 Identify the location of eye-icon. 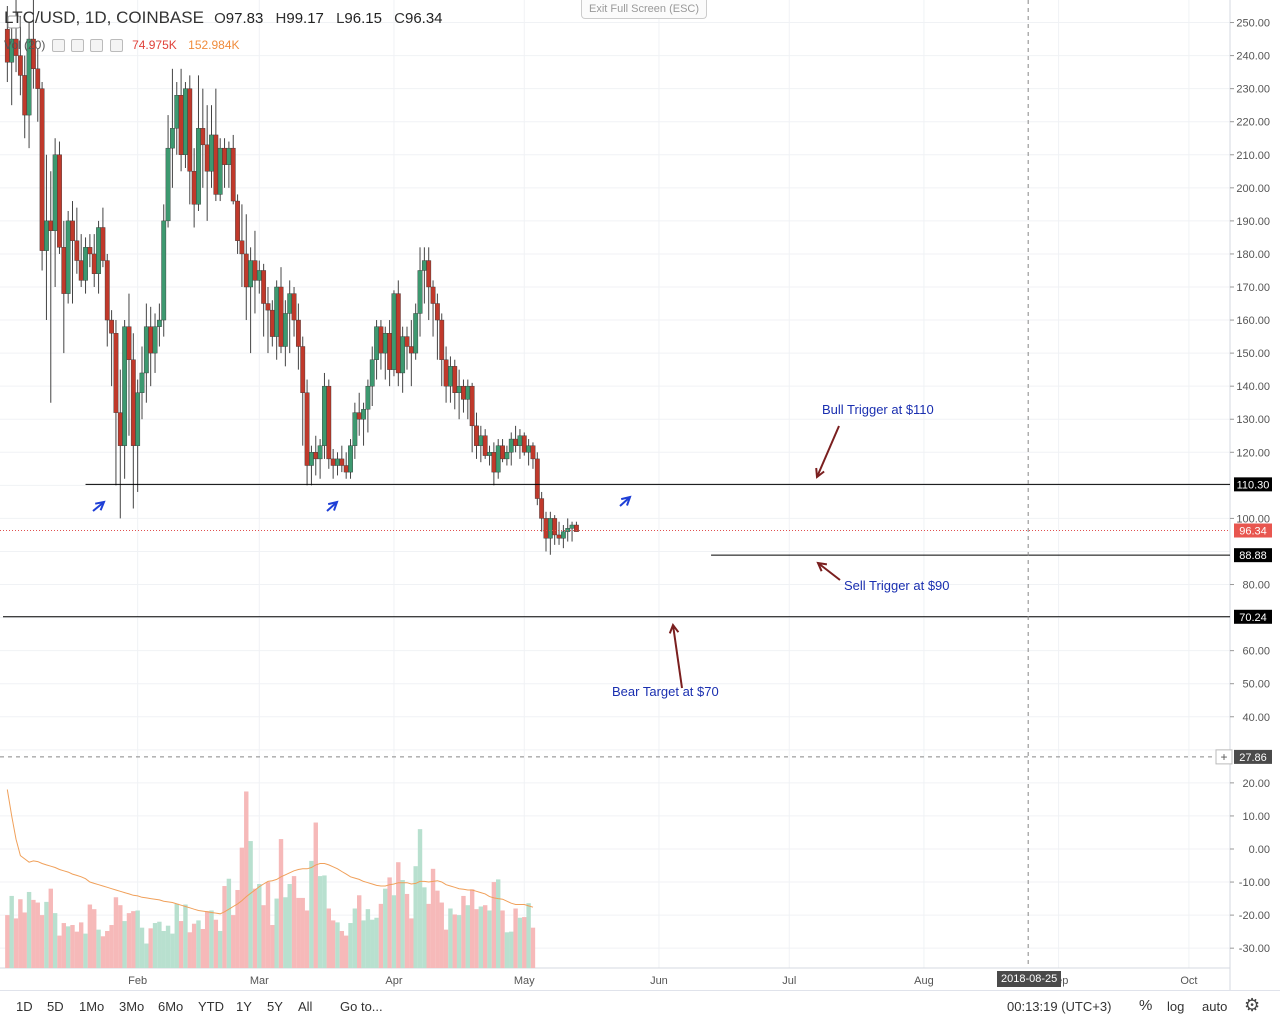
(58, 46).